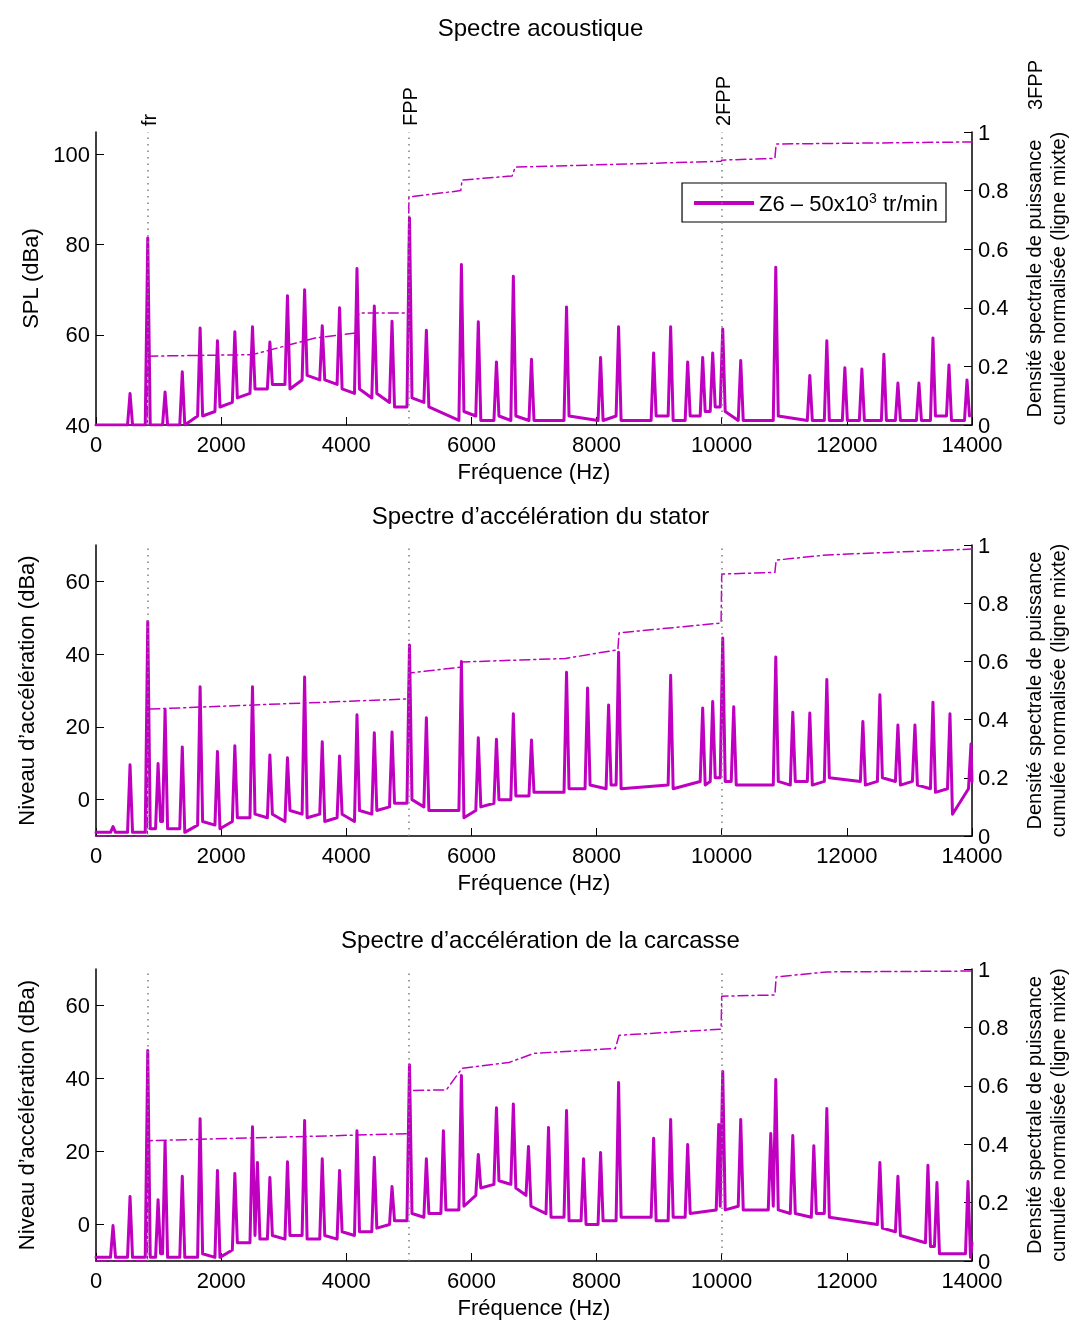 This screenshot has height=1326, width=1081. Describe the element at coordinates (71, 155) in the screenshot. I see `y-tick-label: 100` at that location.